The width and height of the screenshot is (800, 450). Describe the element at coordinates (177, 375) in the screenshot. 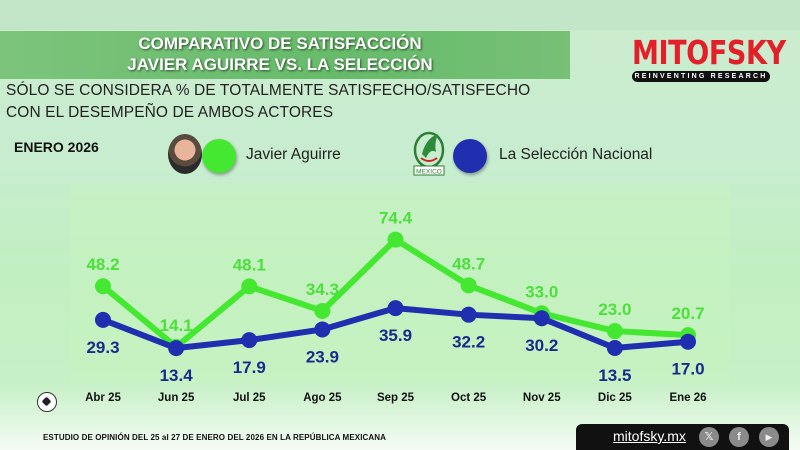

I see `data-label: 13.4` at that location.